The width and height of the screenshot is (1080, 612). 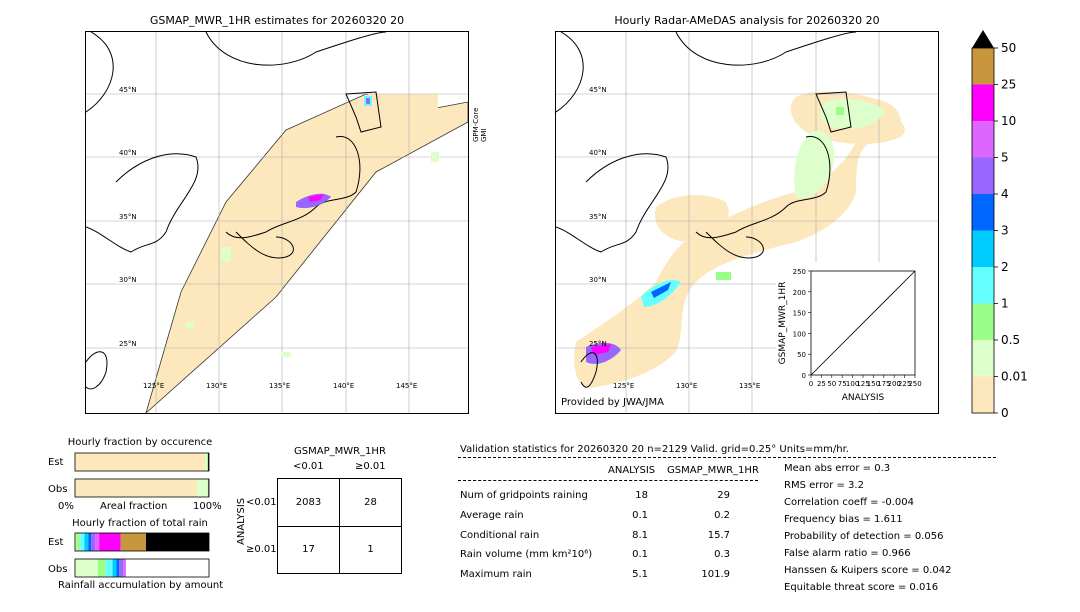 I want to click on scatter-ytick-label: 50, so click(x=801, y=355).